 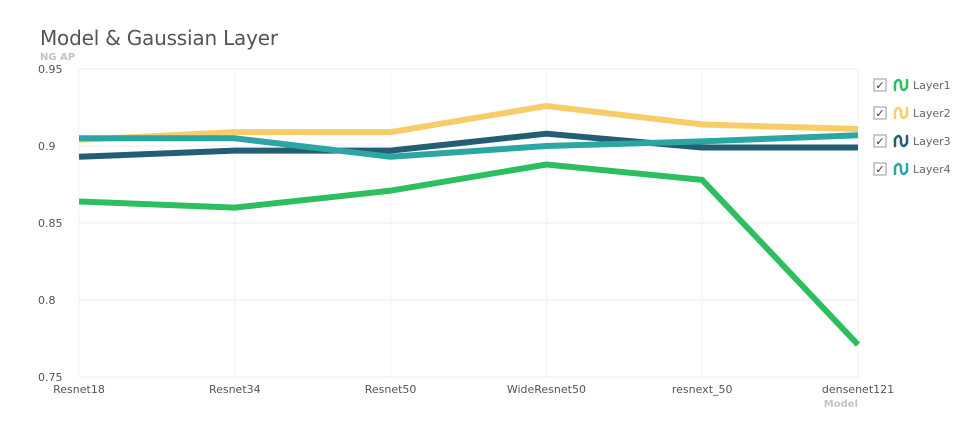 I want to click on legend-item-layer3: ✓ Layer3, so click(x=912, y=141).